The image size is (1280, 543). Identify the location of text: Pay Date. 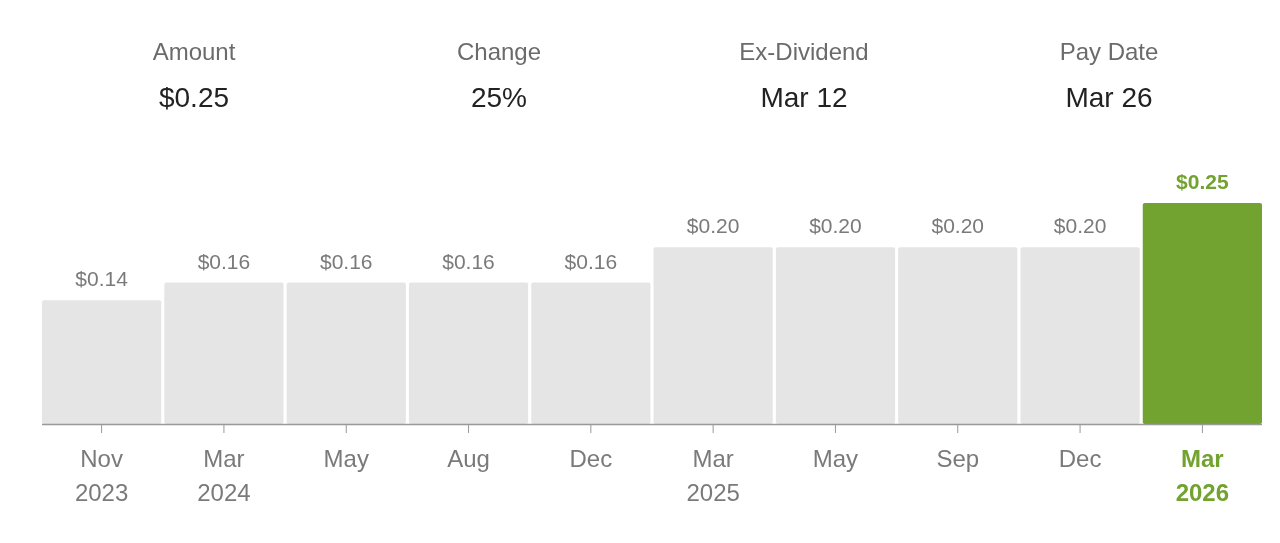
(1109, 51).